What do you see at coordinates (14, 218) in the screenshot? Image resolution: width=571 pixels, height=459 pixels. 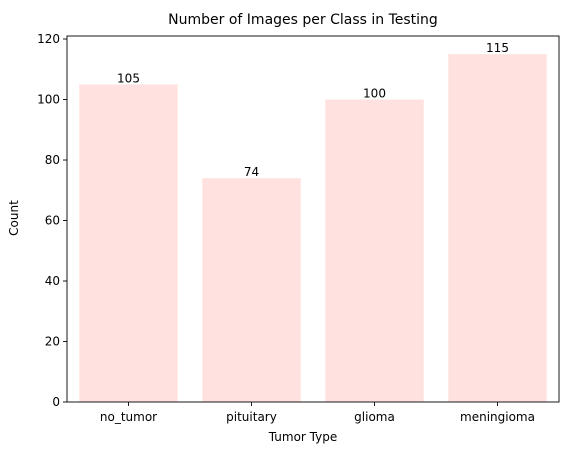 I see `y-axis-label: Count` at bounding box center [14, 218].